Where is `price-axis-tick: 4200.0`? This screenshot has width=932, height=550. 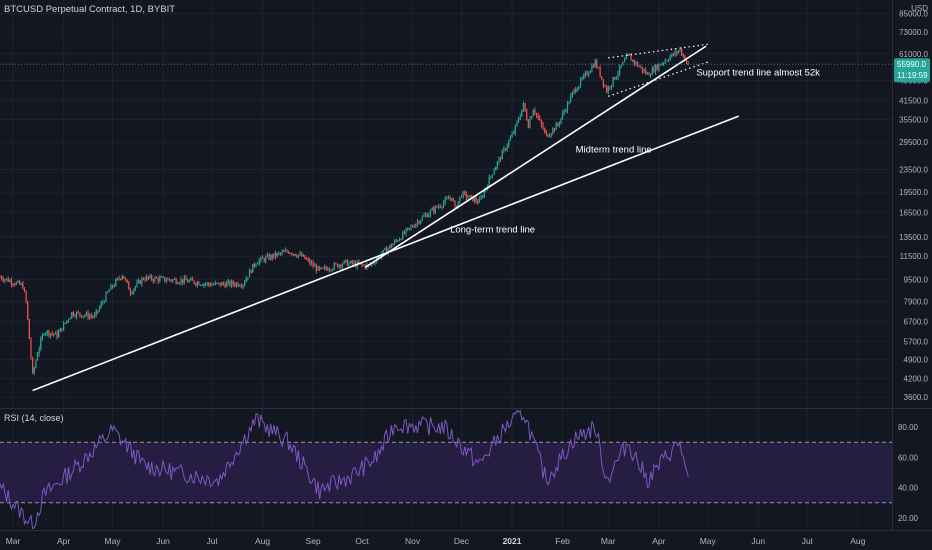
price-axis-tick: 4200.0 is located at coordinates (916, 378).